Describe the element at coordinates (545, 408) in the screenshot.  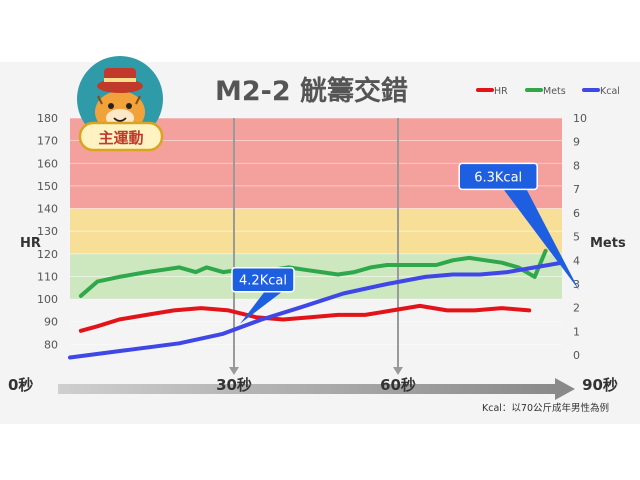
I see `footnote: Kcal：以70公斤成年男性為例` at that location.